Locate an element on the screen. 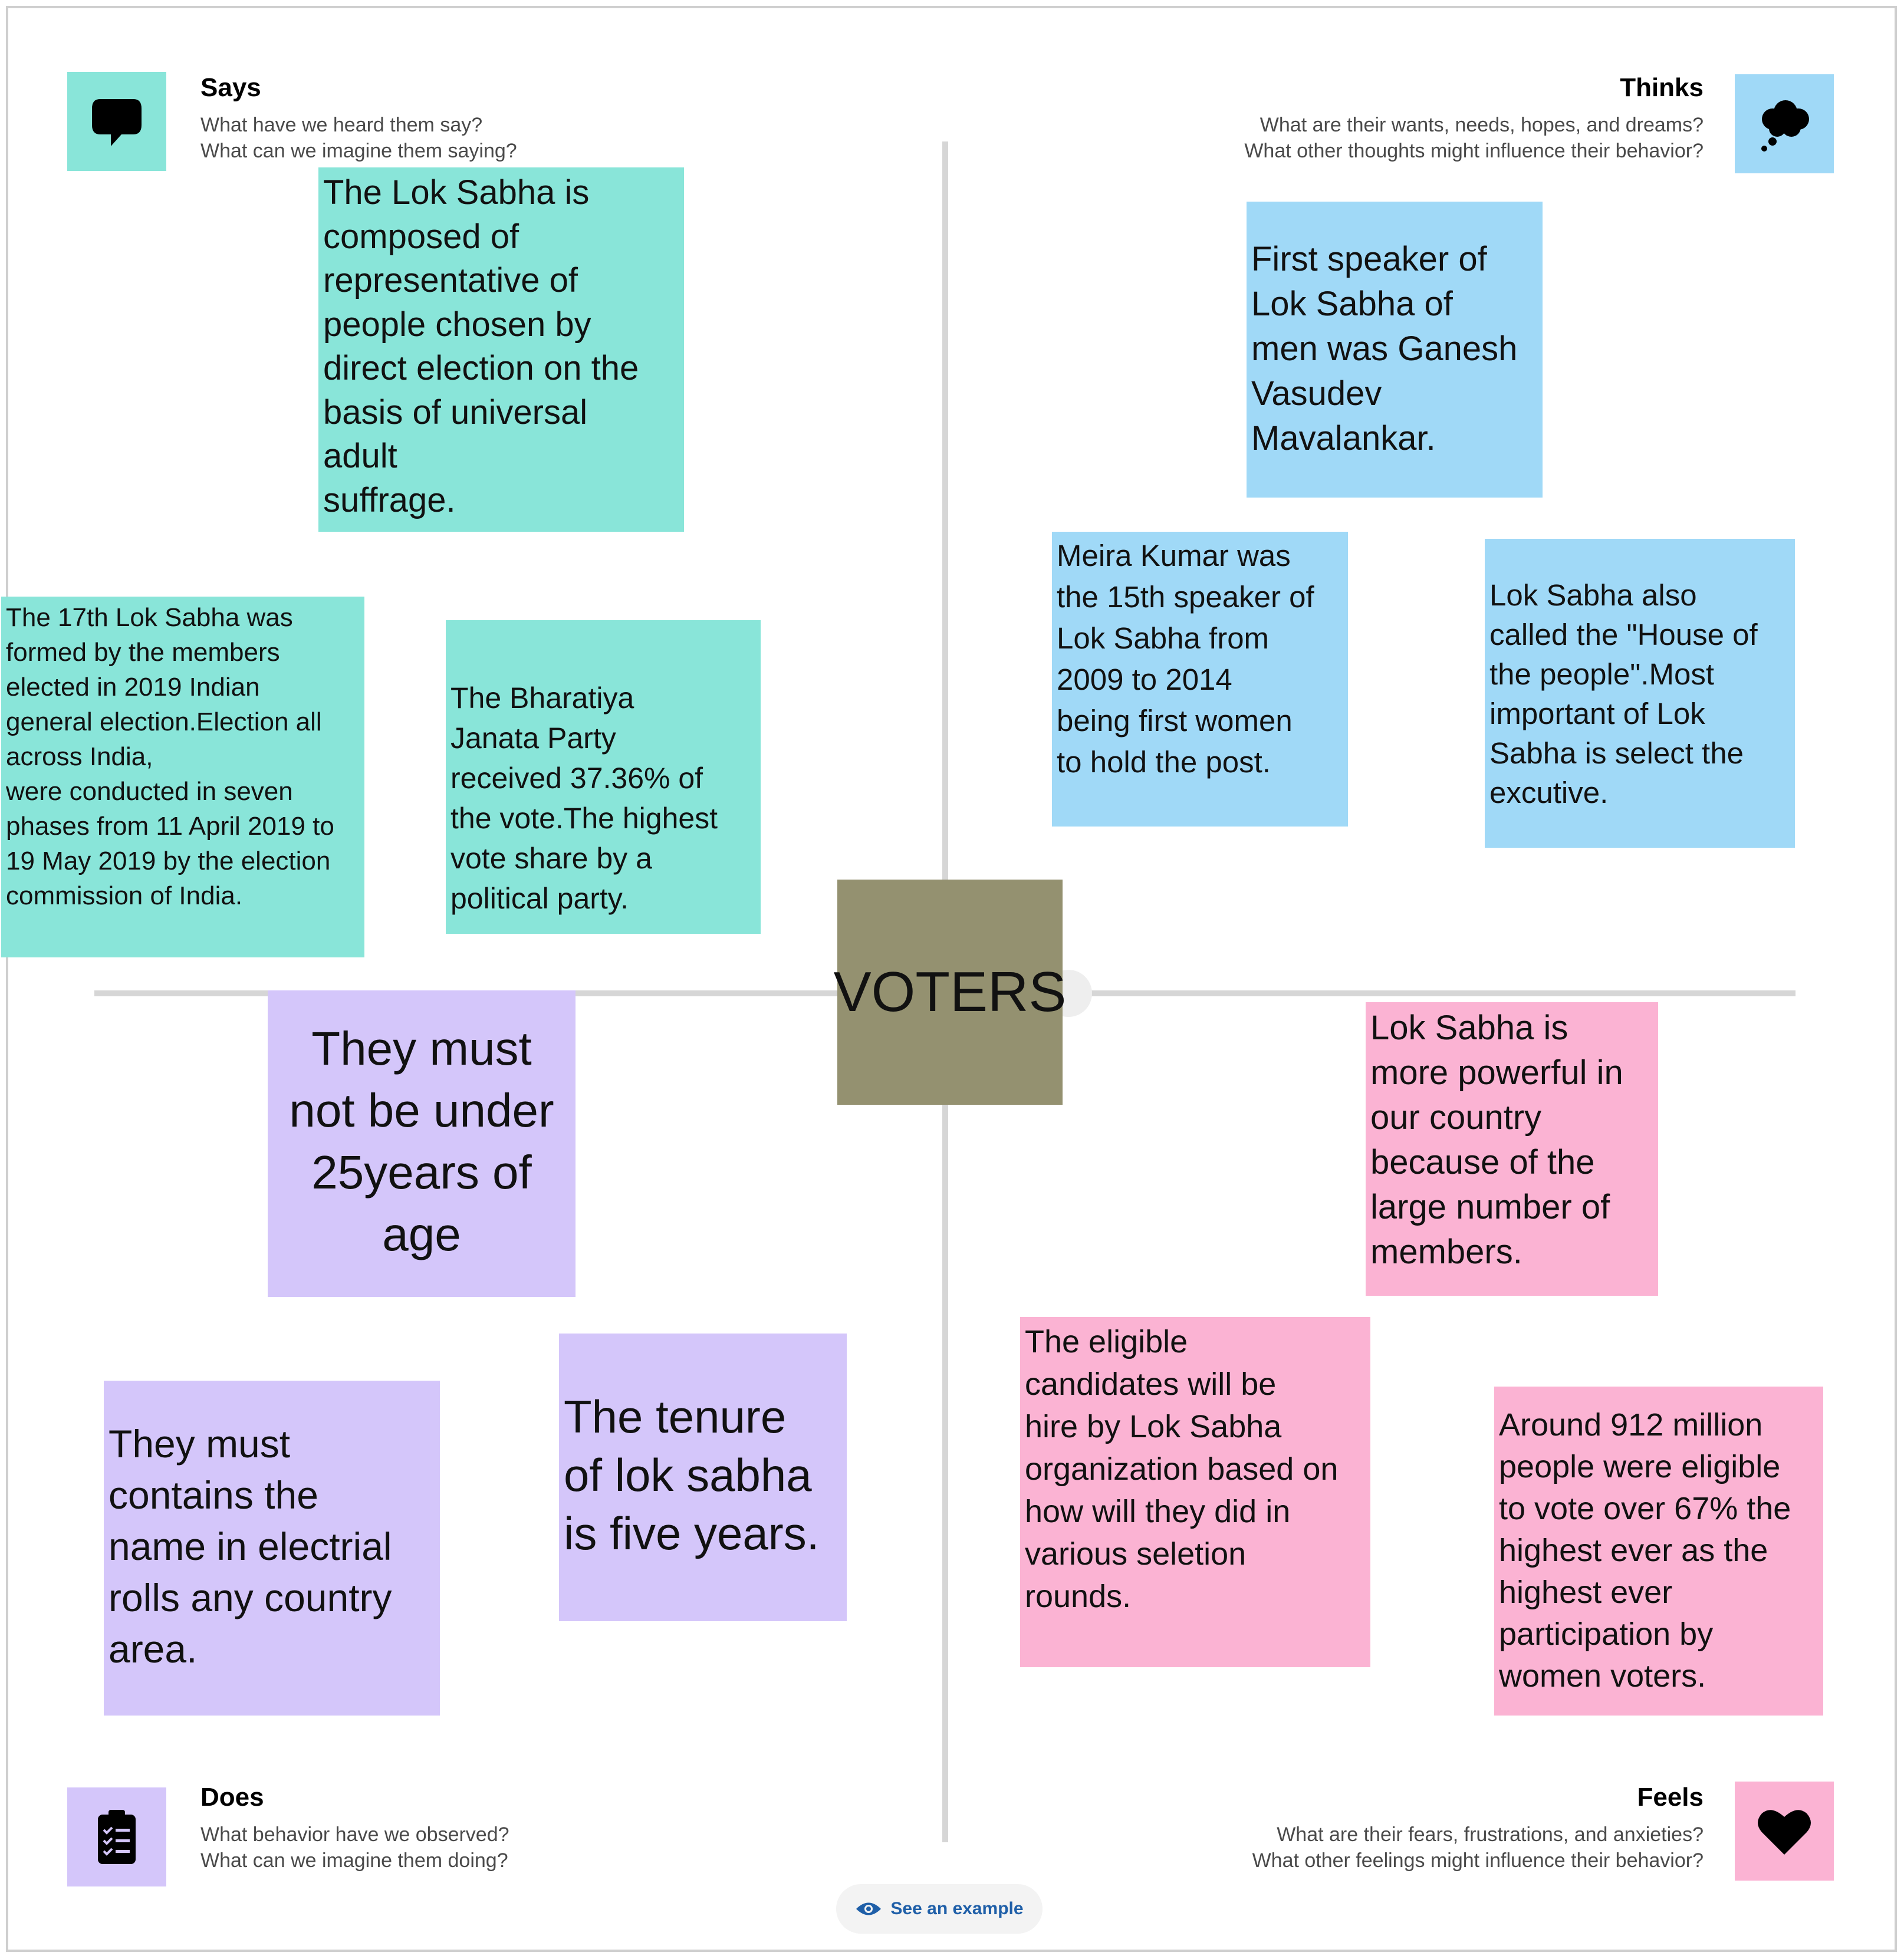 The height and width of the screenshot is (1959, 1904). clipboard-checklist-icon is located at coordinates (117, 1837).